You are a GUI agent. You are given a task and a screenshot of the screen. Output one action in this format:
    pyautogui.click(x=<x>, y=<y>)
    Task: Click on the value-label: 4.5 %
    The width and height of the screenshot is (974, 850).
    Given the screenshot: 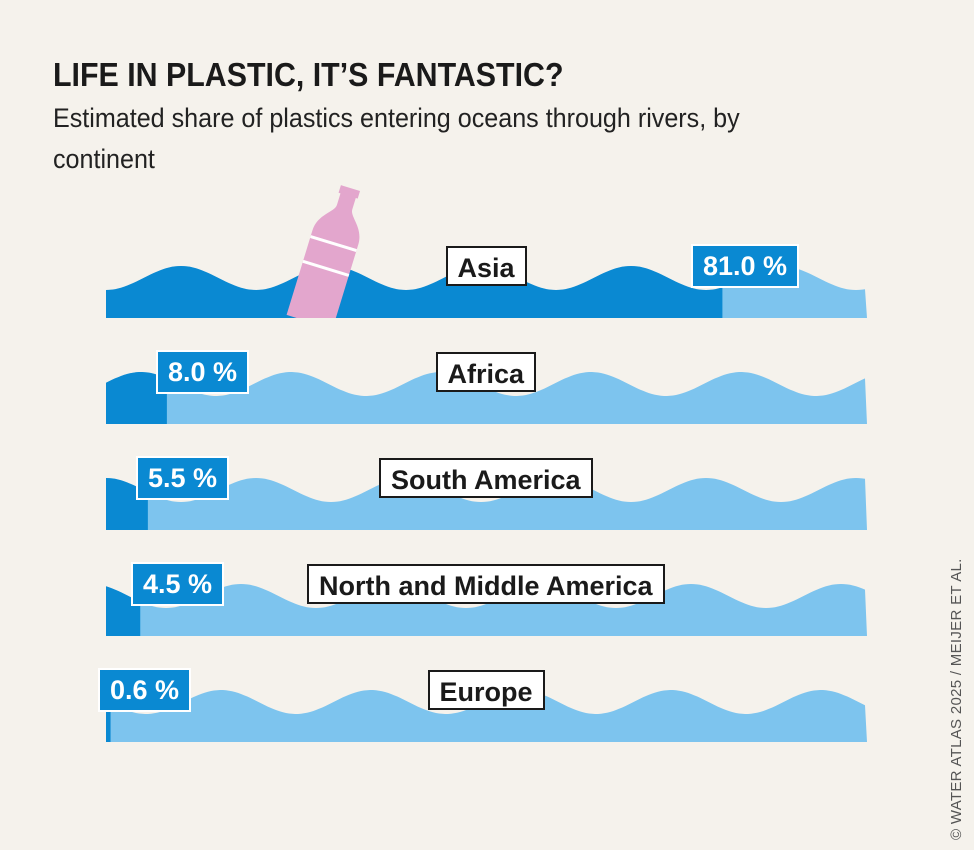 What is the action you would take?
    pyautogui.click(x=178, y=584)
    